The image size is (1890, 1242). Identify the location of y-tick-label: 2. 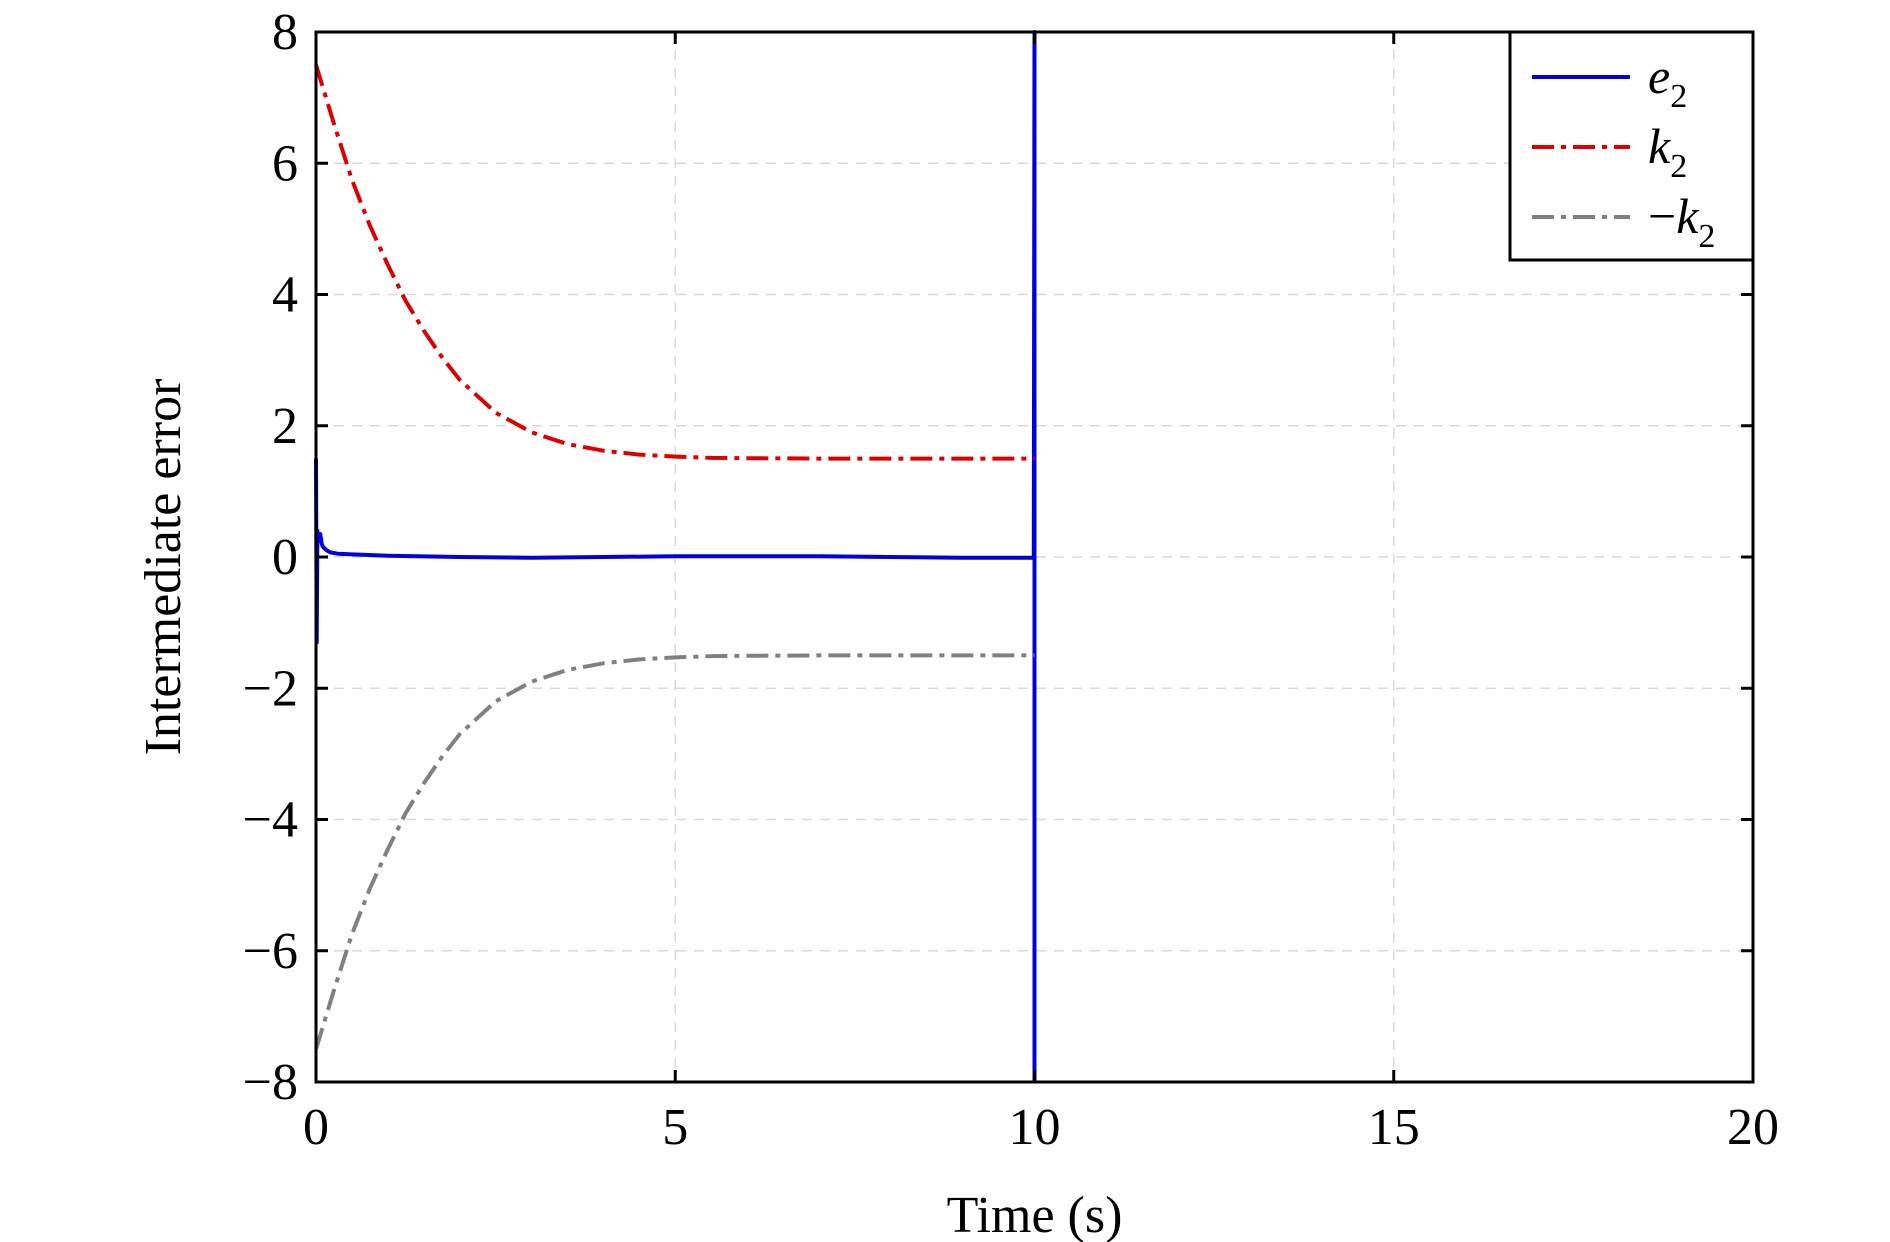
(285, 426).